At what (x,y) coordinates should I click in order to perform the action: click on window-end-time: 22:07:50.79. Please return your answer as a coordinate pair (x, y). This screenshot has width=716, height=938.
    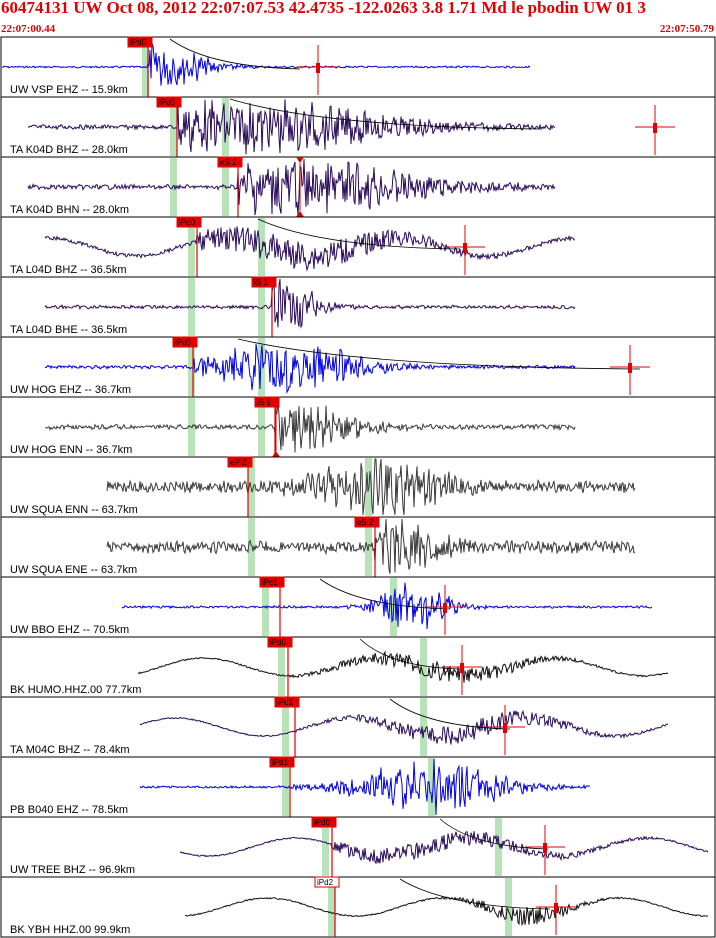
    Looking at the image, I should click on (686, 29).